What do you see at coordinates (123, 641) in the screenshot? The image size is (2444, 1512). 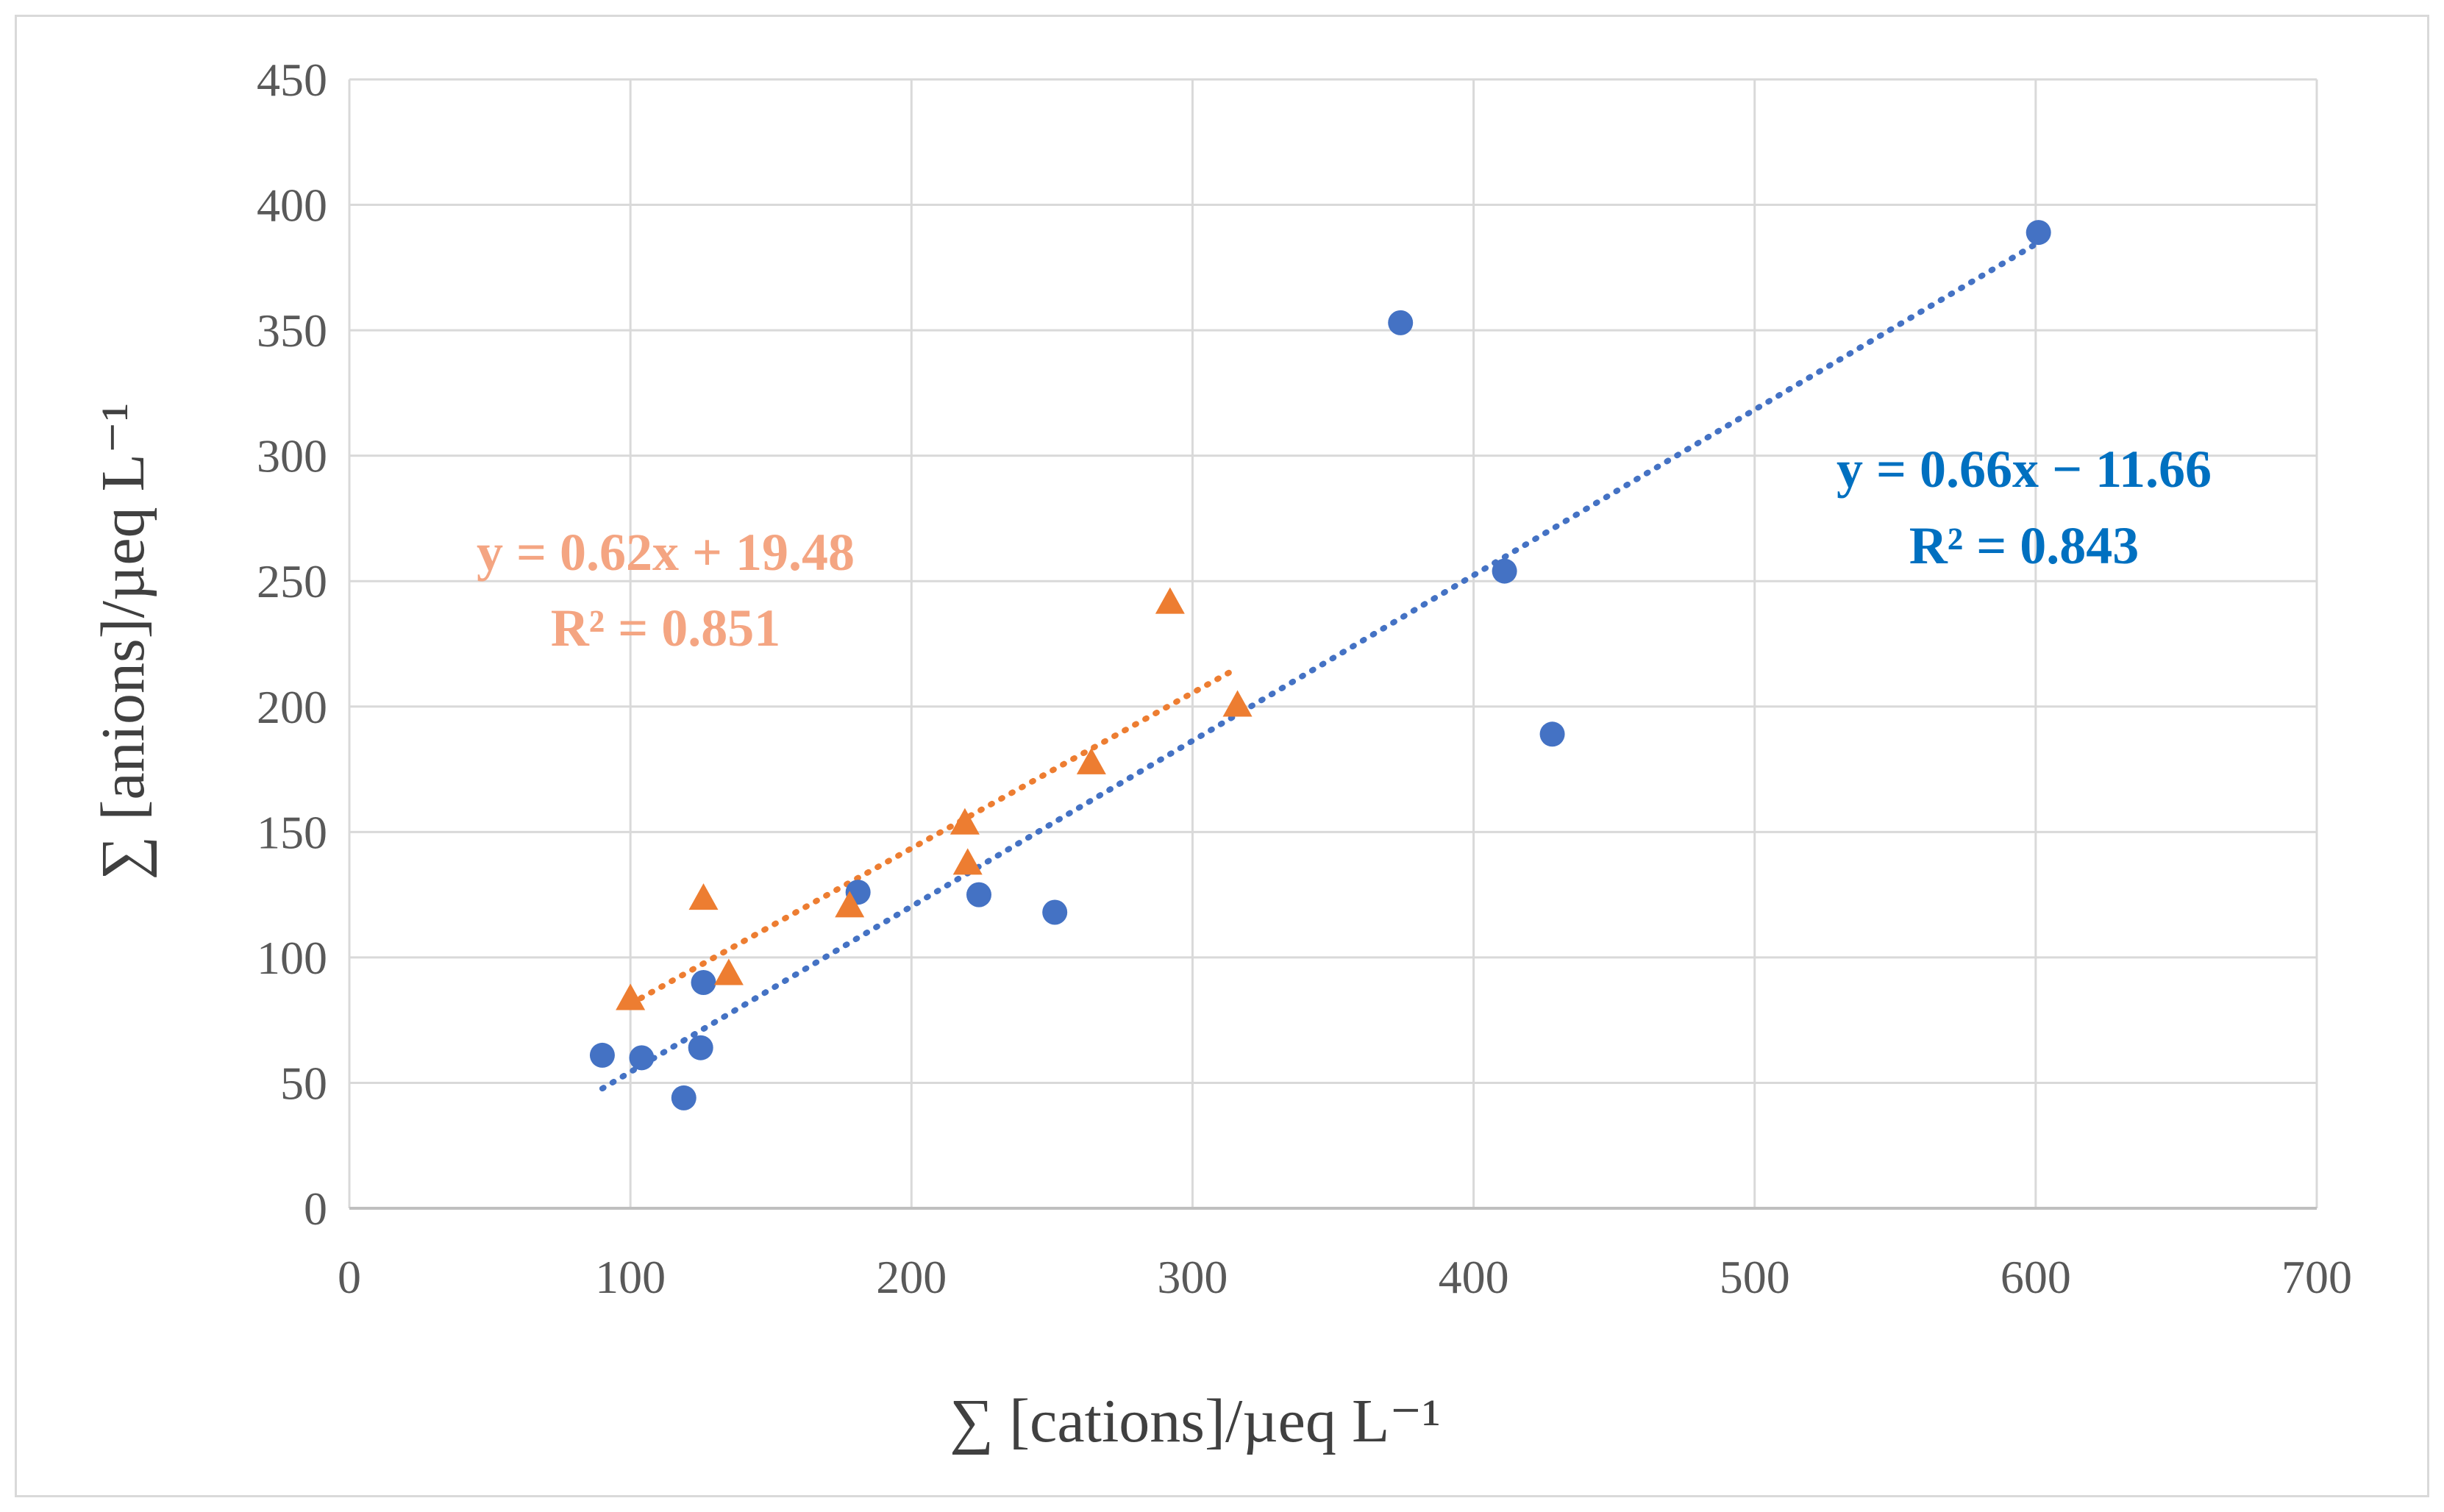 I see `y-axis-title: ∑ [anions]/µeq L⁻¹` at bounding box center [123, 641].